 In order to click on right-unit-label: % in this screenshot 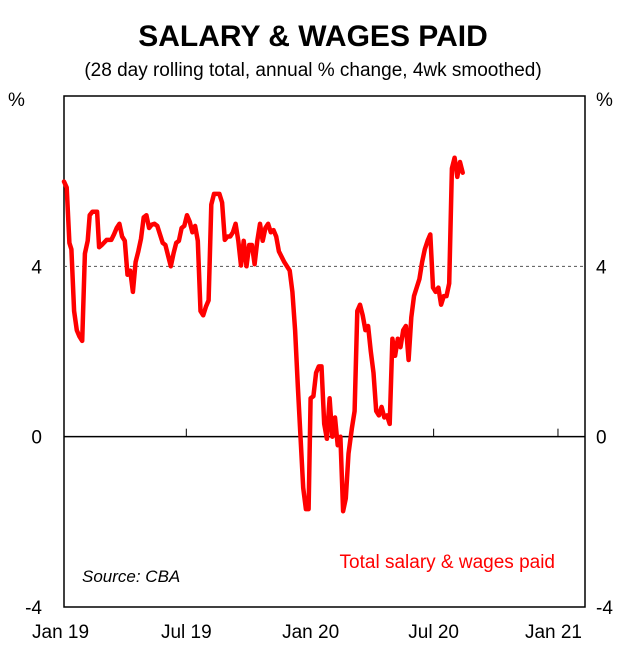, I will do `click(604, 100)`.